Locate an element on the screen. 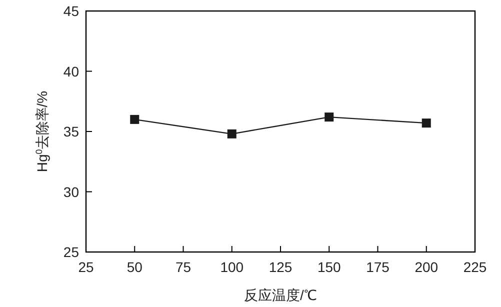 The width and height of the screenshot is (501, 307). x-tick-label: 75 is located at coordinates (183, 267).